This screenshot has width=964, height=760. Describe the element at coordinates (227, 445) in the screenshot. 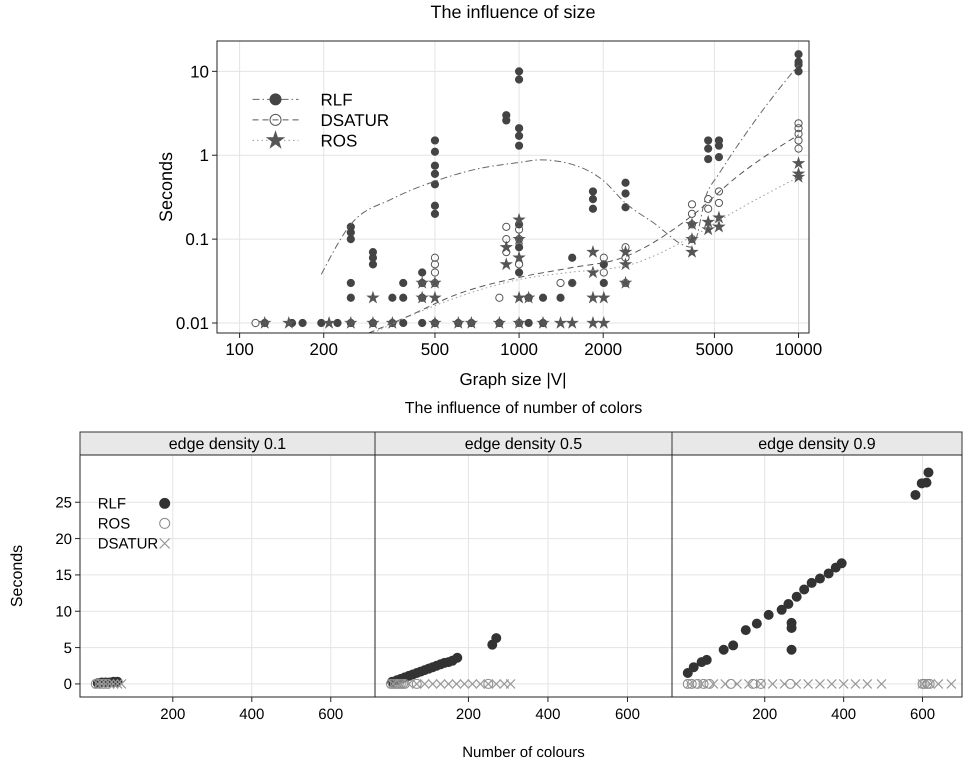

I see `chart-subtitle: edge density 0.1` at that location.